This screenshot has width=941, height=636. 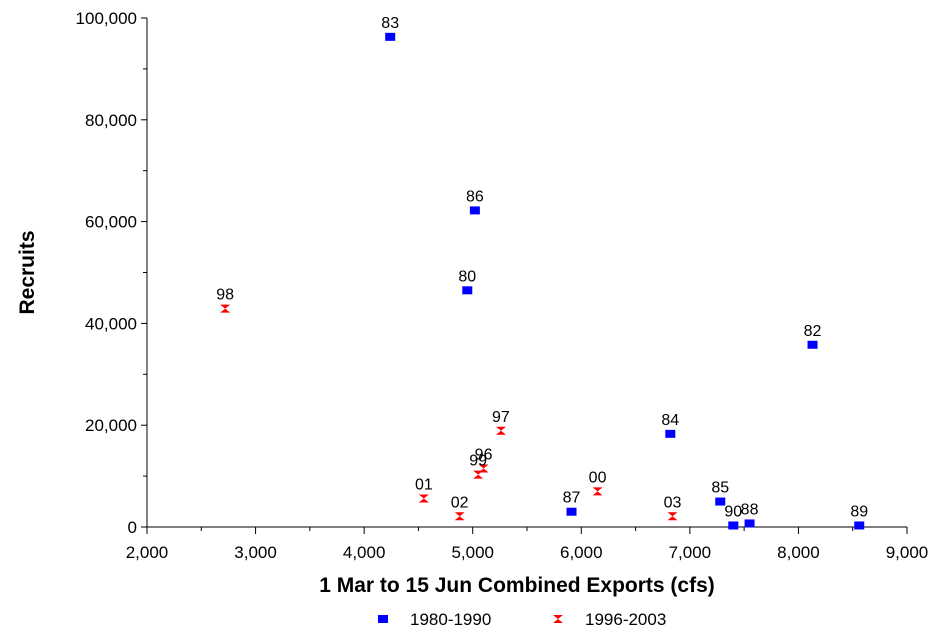 I want to click on x-tick-label: 9,000, so click(x=907, y=552).